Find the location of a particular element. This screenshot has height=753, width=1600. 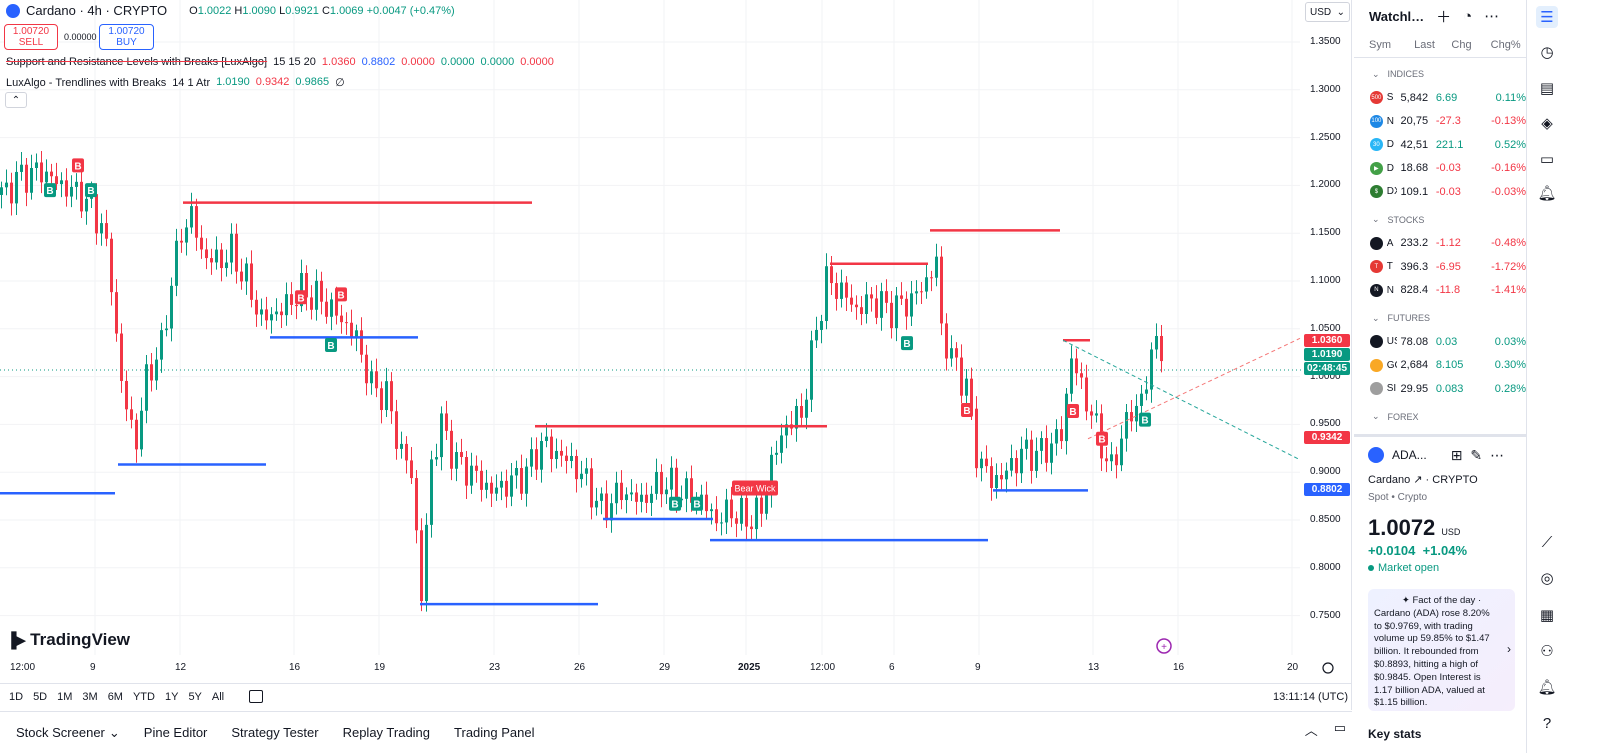

watchlist-row: GC2,684 8.105 0.30% is located at coordinates (1440, 366).